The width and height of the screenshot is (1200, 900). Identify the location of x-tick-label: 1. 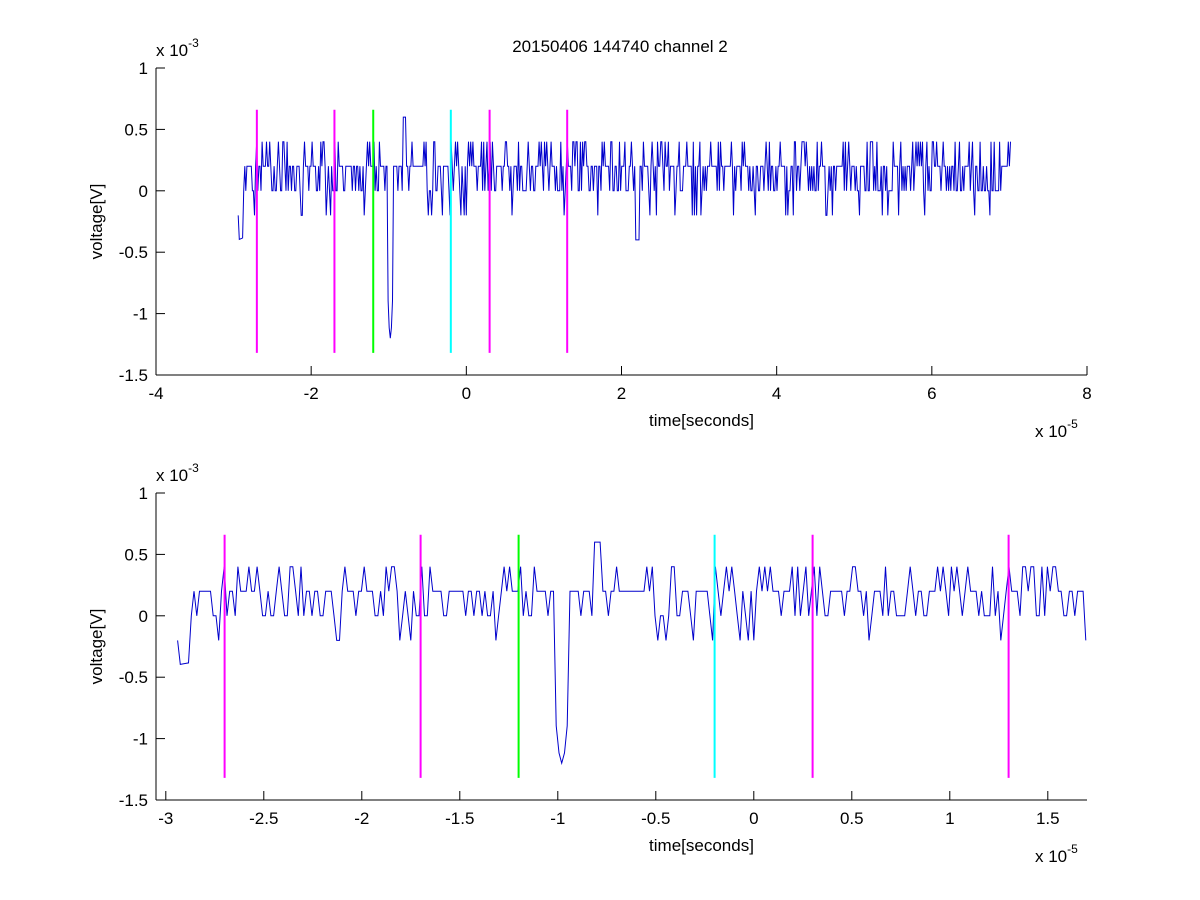
(949, 818).